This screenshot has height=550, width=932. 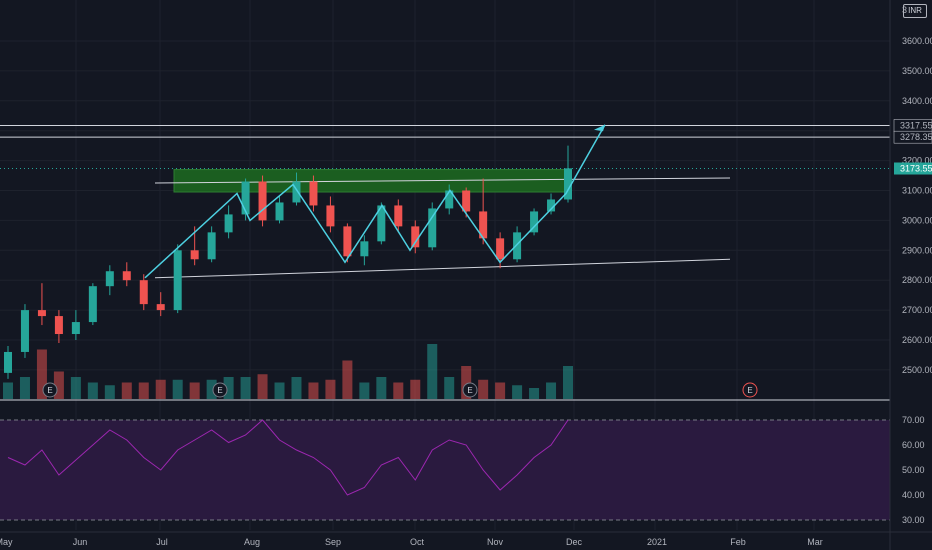 What do you see at coordinates (913, 420) in the screenshot?
I see `rsi-tick-label: 70.00` at bounding box center [913, 420].